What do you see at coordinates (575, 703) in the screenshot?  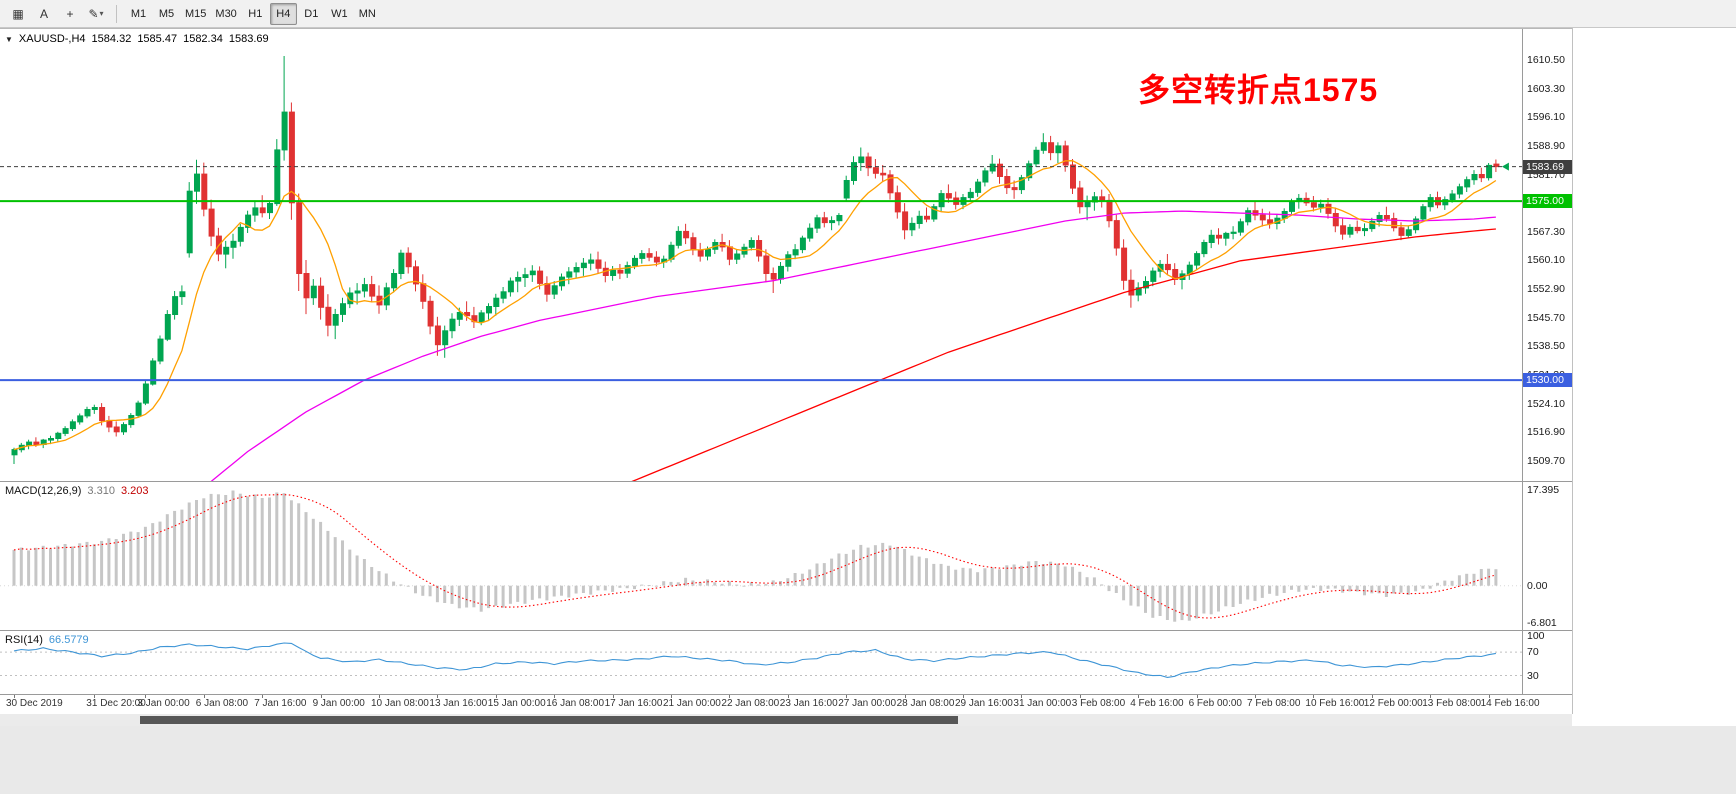 I see `time-axis-label: 16 Jan 08:00` at bounding box center [575, 703].